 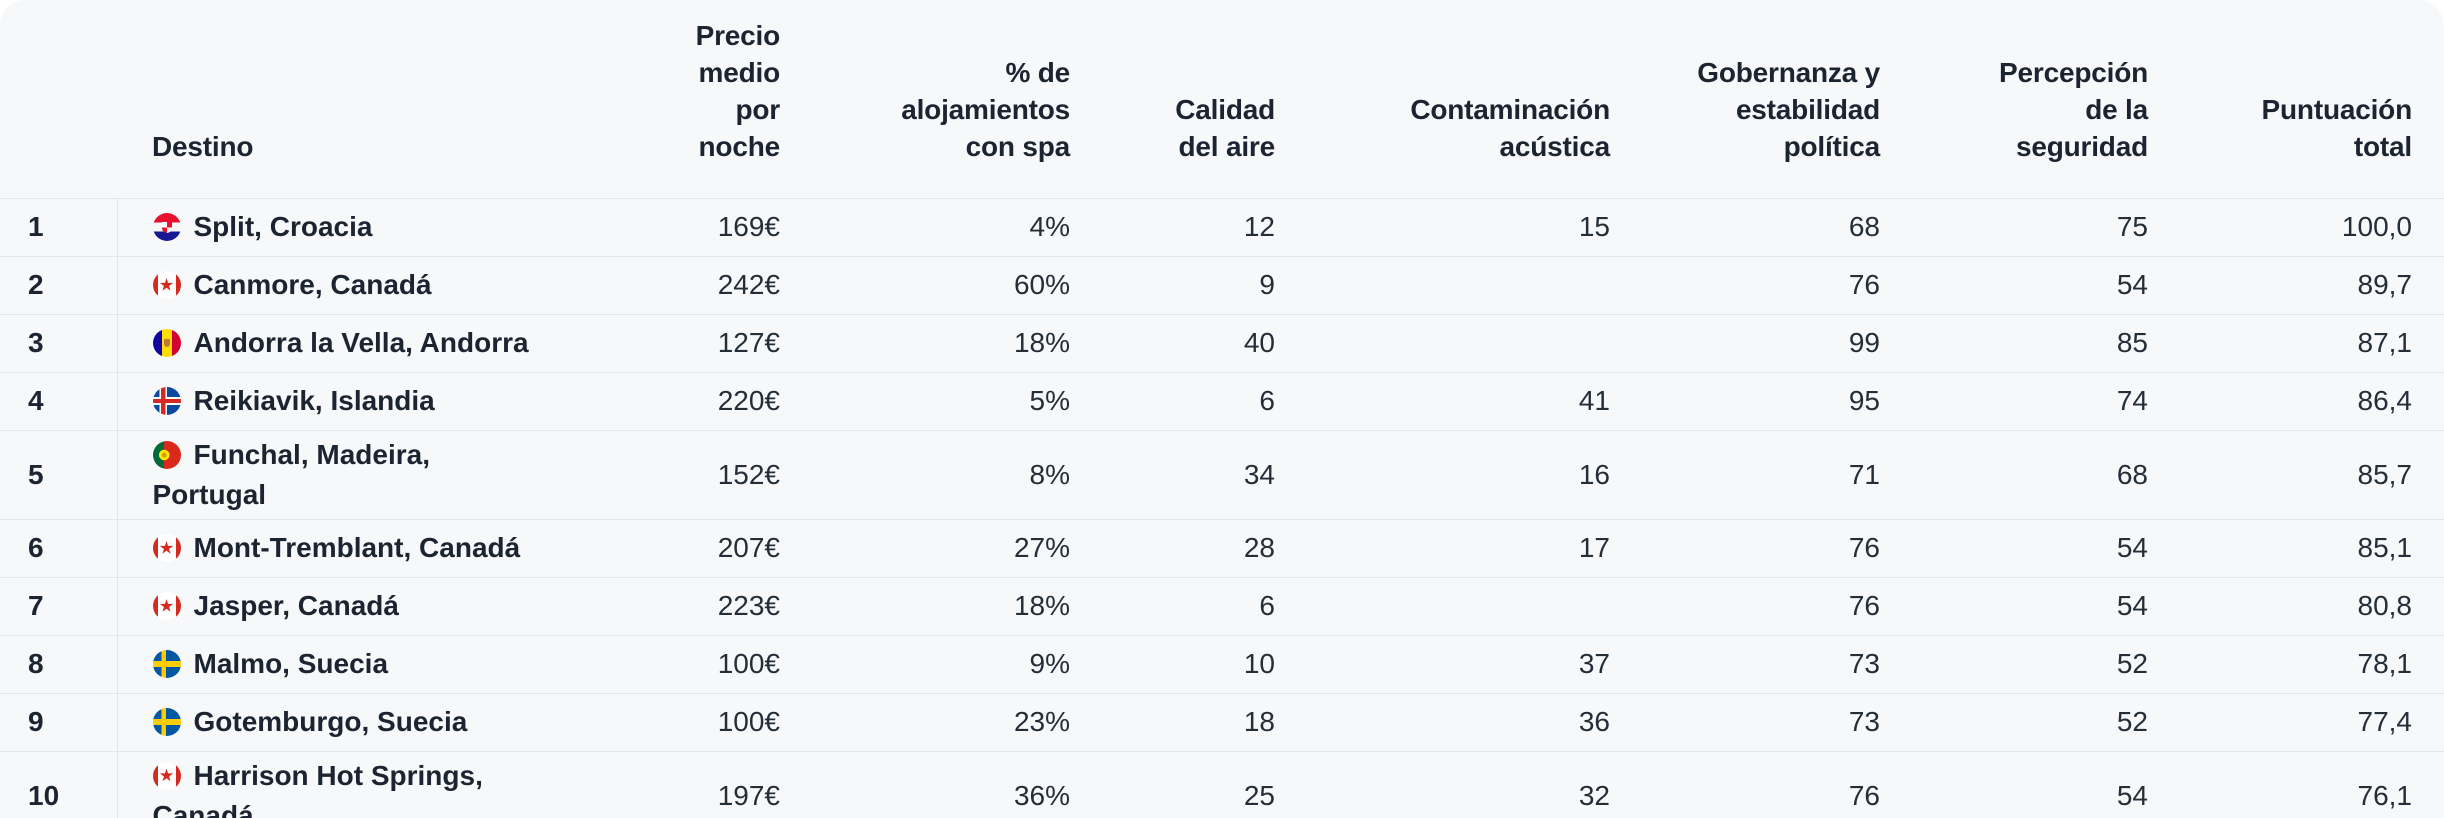 I want to click on destination-name: Andorra la Vella, Andorra, so click(x=361, y=342).